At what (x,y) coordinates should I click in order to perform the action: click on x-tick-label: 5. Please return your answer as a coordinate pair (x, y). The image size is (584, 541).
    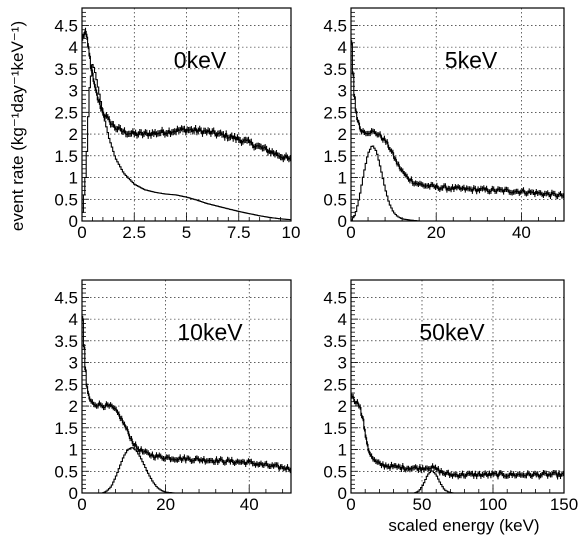
    Looking at the image, I should click on (186, 232).